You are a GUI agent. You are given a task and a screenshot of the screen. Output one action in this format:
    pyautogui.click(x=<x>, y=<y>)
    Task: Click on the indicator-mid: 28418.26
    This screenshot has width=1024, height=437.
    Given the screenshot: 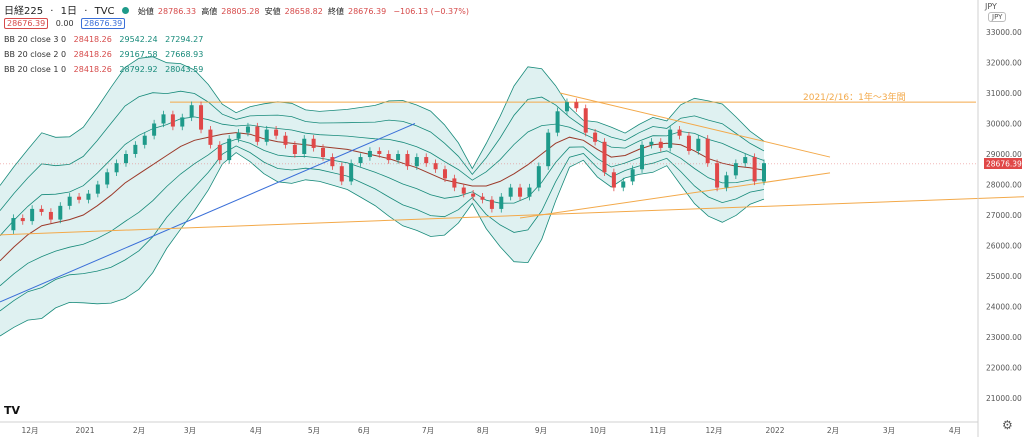 What is the action you would take?
    pyautogui.click(x=92, y=69)
    